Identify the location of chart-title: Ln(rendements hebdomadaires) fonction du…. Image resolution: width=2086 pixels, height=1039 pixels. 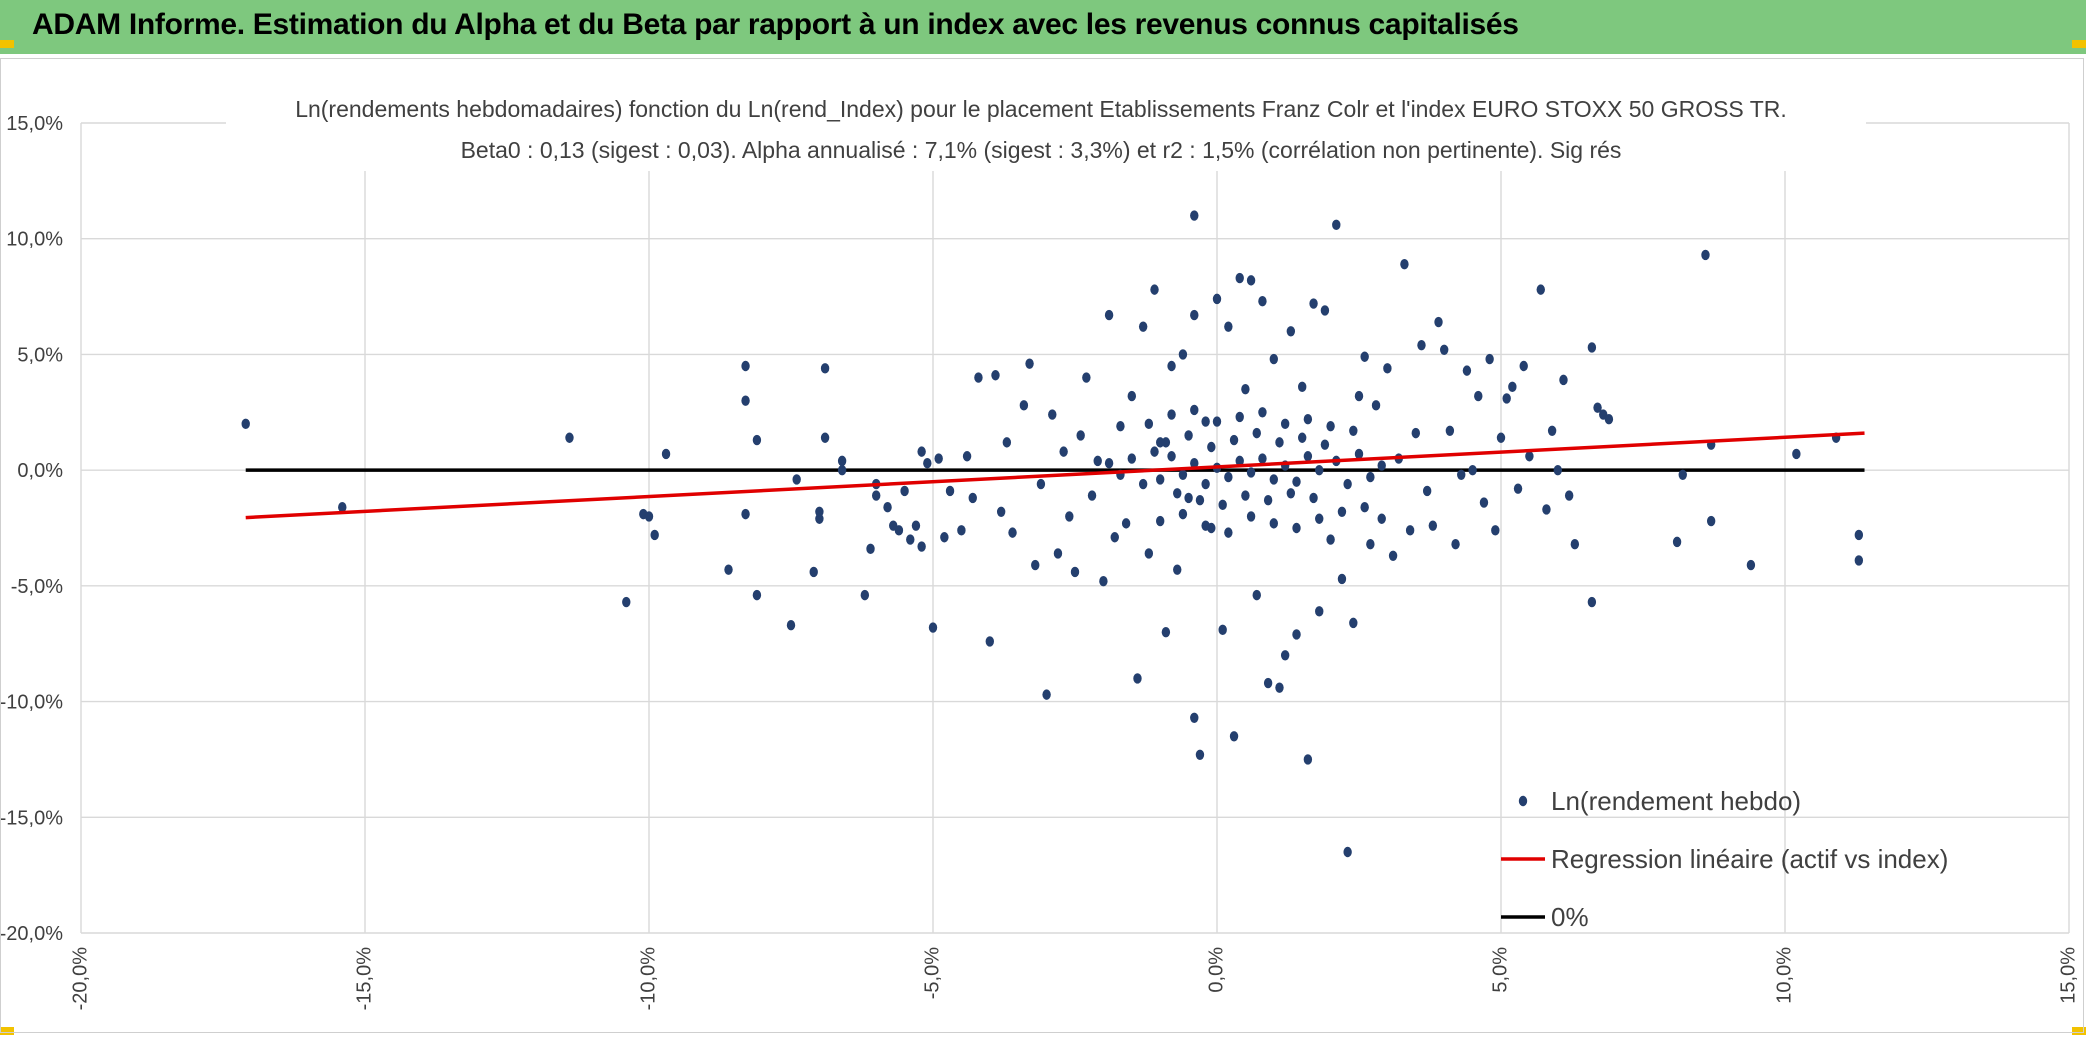
(1041, 109).